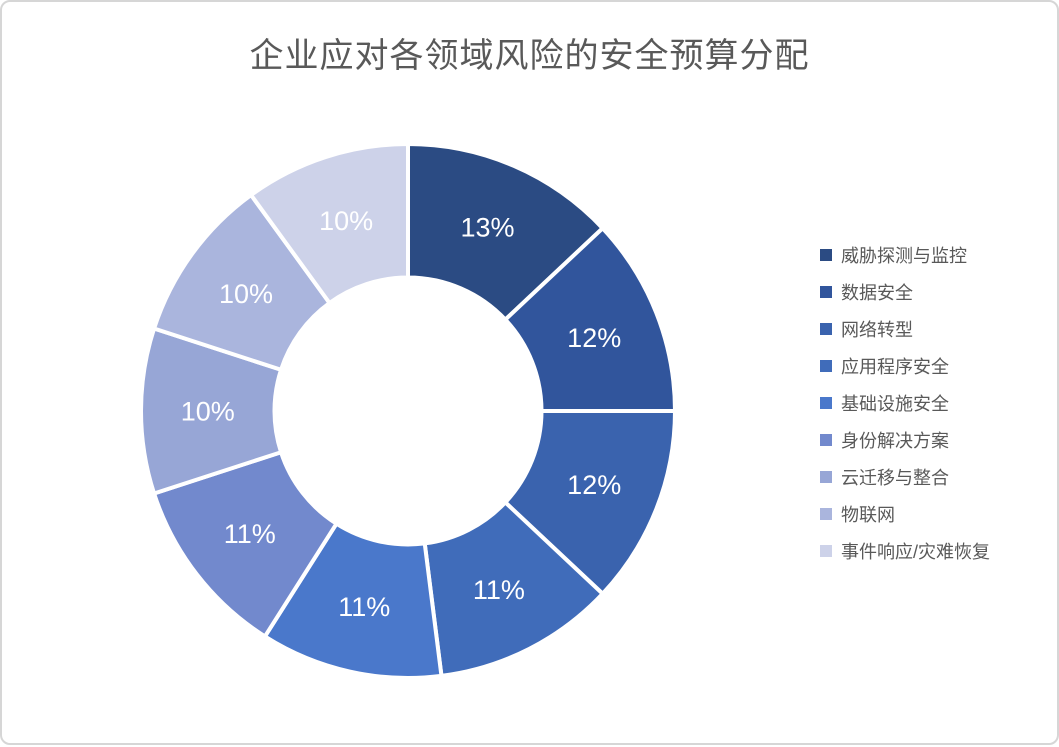 The image size is (1059, 747). I want to click on legend-item: 物联网, so click(905, 513).